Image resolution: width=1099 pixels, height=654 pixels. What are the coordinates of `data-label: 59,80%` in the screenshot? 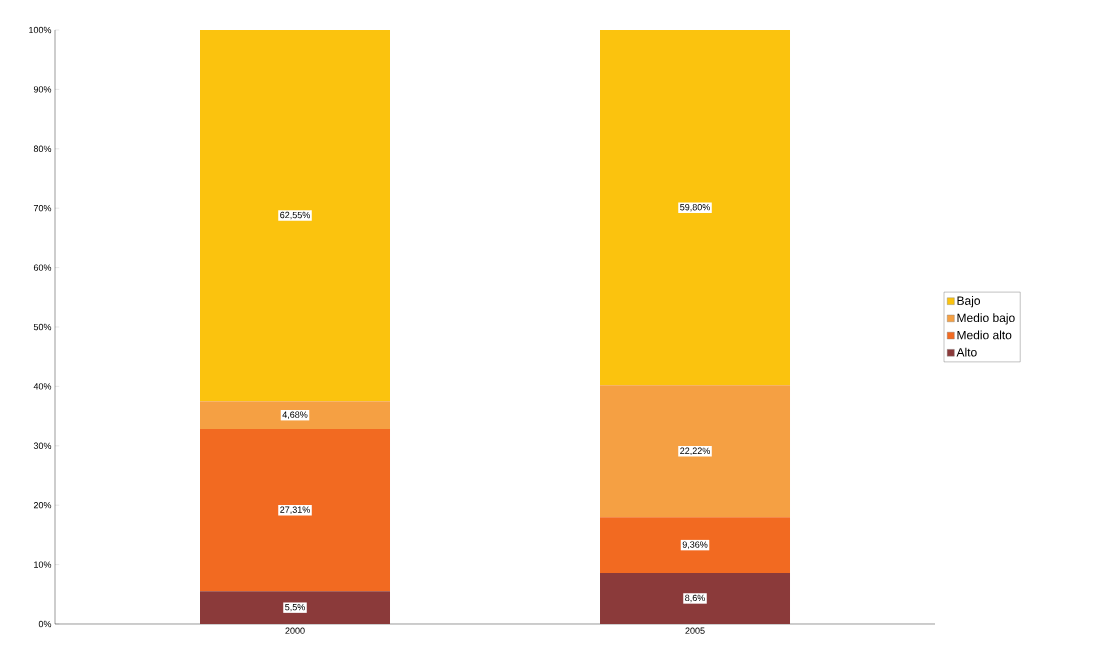 It's located at (695, 208).